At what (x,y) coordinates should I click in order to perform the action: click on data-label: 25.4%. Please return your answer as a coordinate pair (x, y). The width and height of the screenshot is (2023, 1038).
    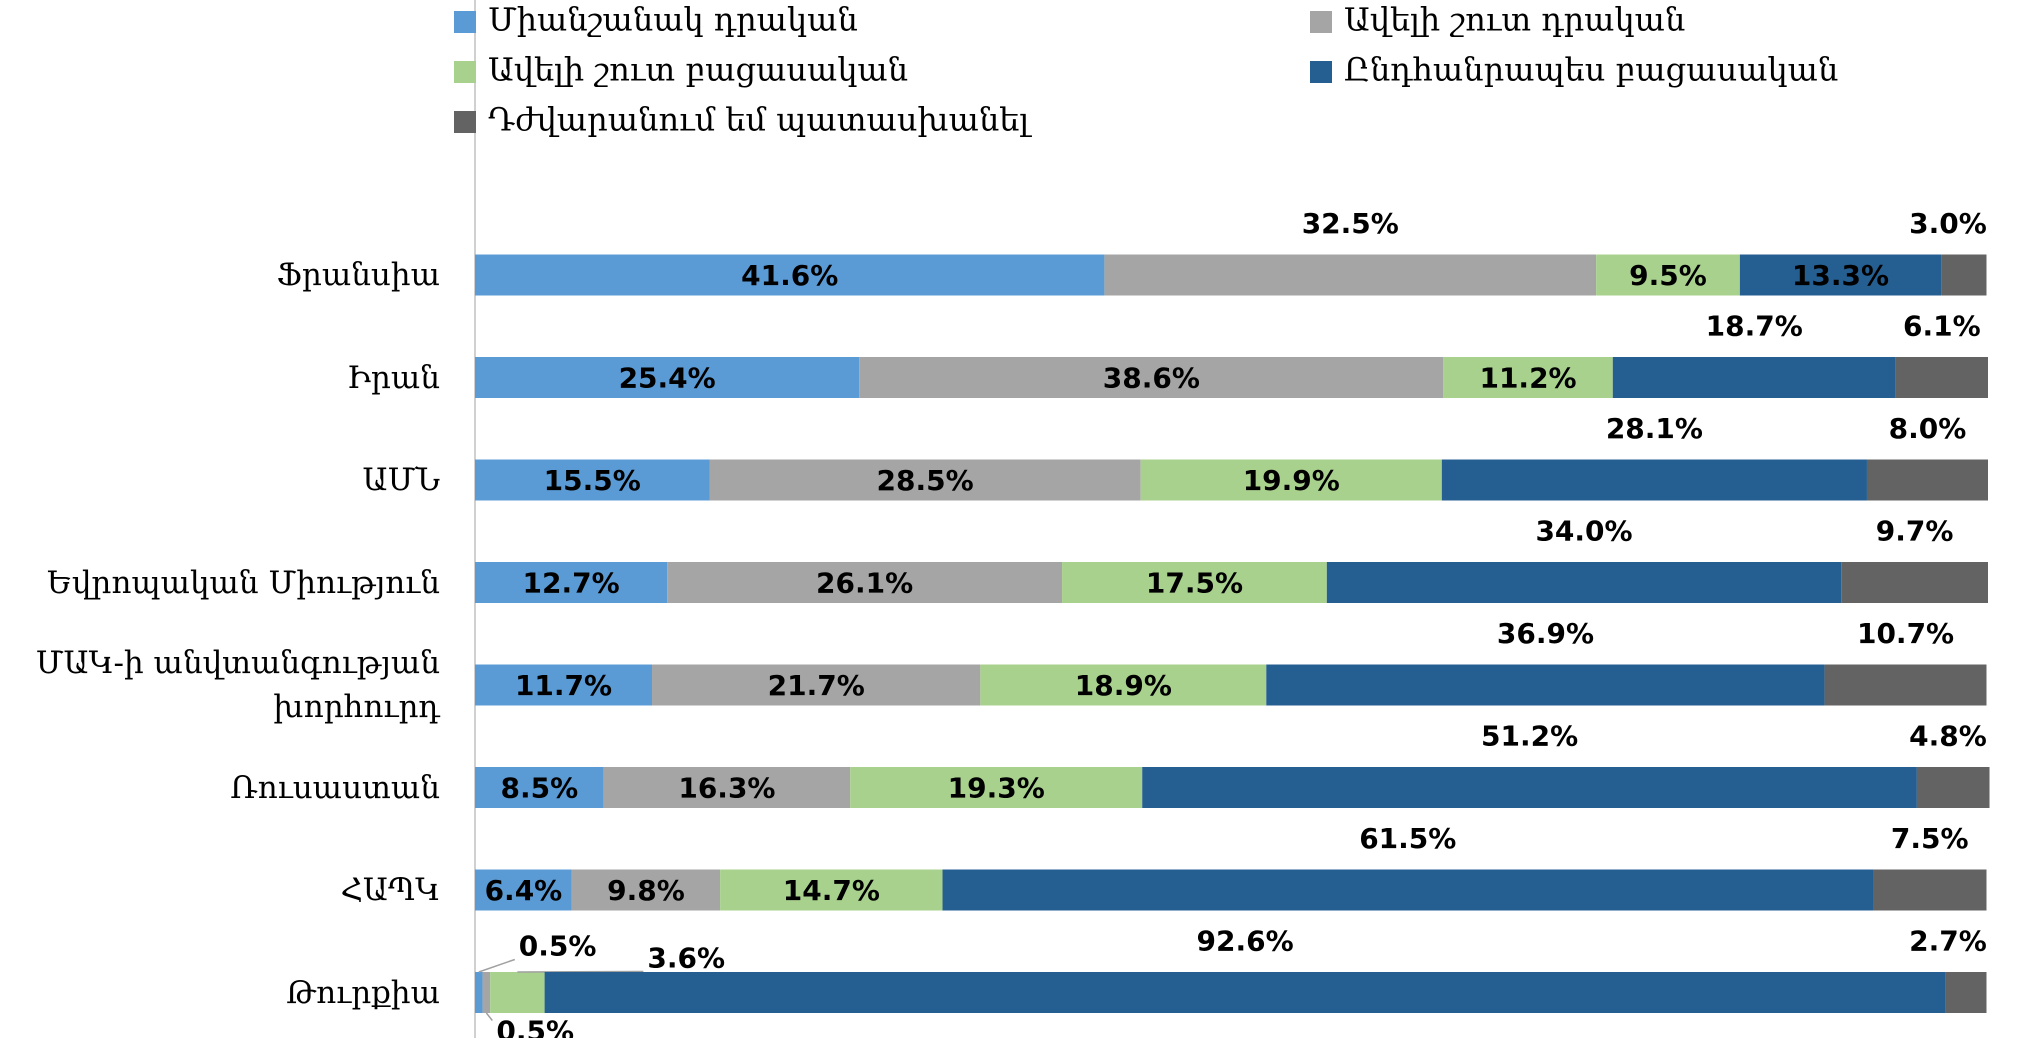
    Looking at the image, I should click on (667, 378).